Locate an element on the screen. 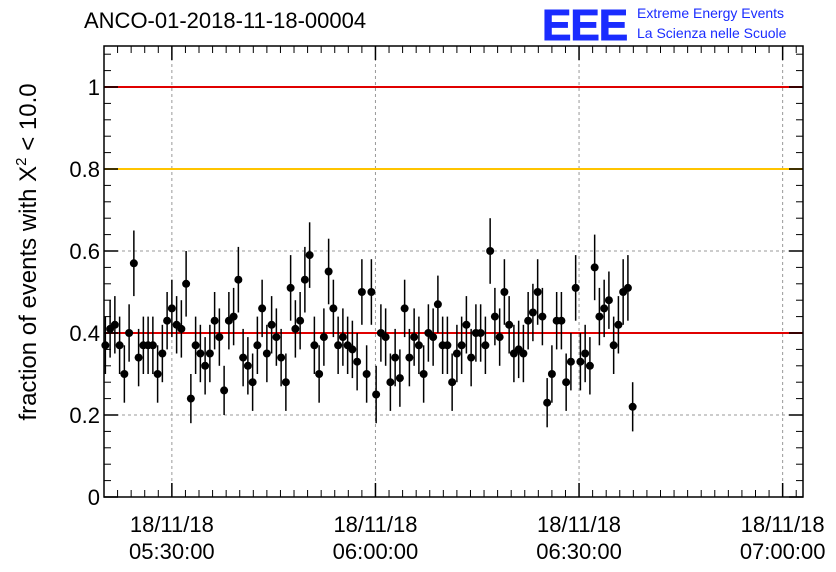  y-tick-label: 0.6 is located at coordinates (84, 251).